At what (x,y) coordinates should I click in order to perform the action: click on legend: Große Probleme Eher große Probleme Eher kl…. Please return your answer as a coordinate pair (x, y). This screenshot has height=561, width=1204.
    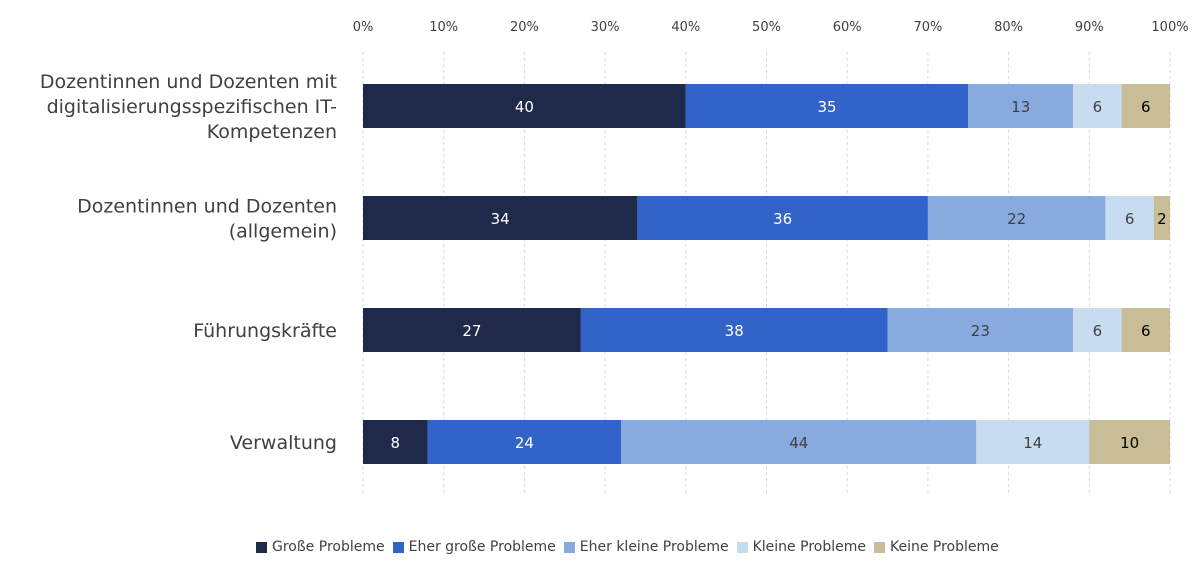
    Looking at the image, I should click on (631, 547).